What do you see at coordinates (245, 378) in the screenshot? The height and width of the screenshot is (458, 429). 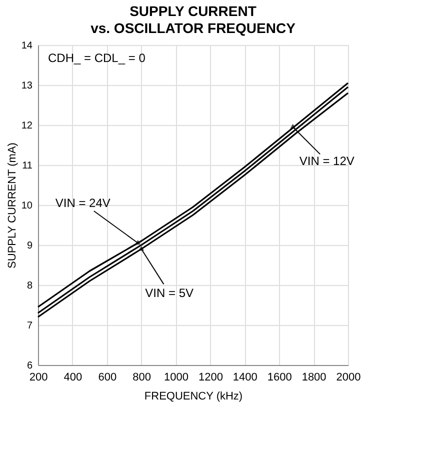 I see `x-tick-label: 1400` at bounding box center [245, 378].